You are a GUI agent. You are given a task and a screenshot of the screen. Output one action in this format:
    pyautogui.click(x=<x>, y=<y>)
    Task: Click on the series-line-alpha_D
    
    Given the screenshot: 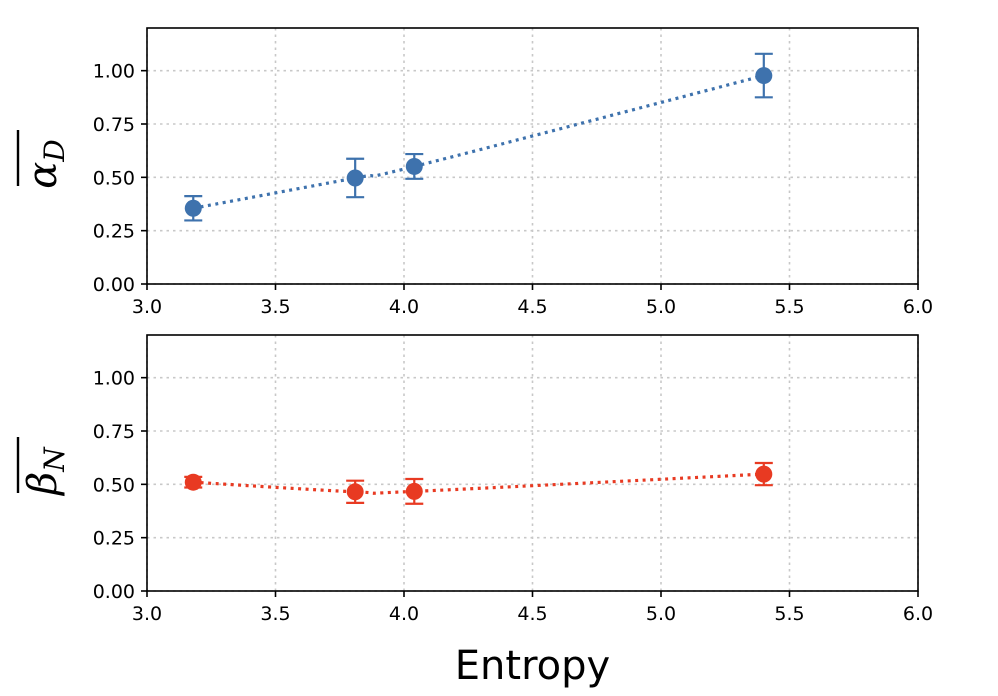 What is the action you would take?
    pyautogui.click(x=478, y=142)
    